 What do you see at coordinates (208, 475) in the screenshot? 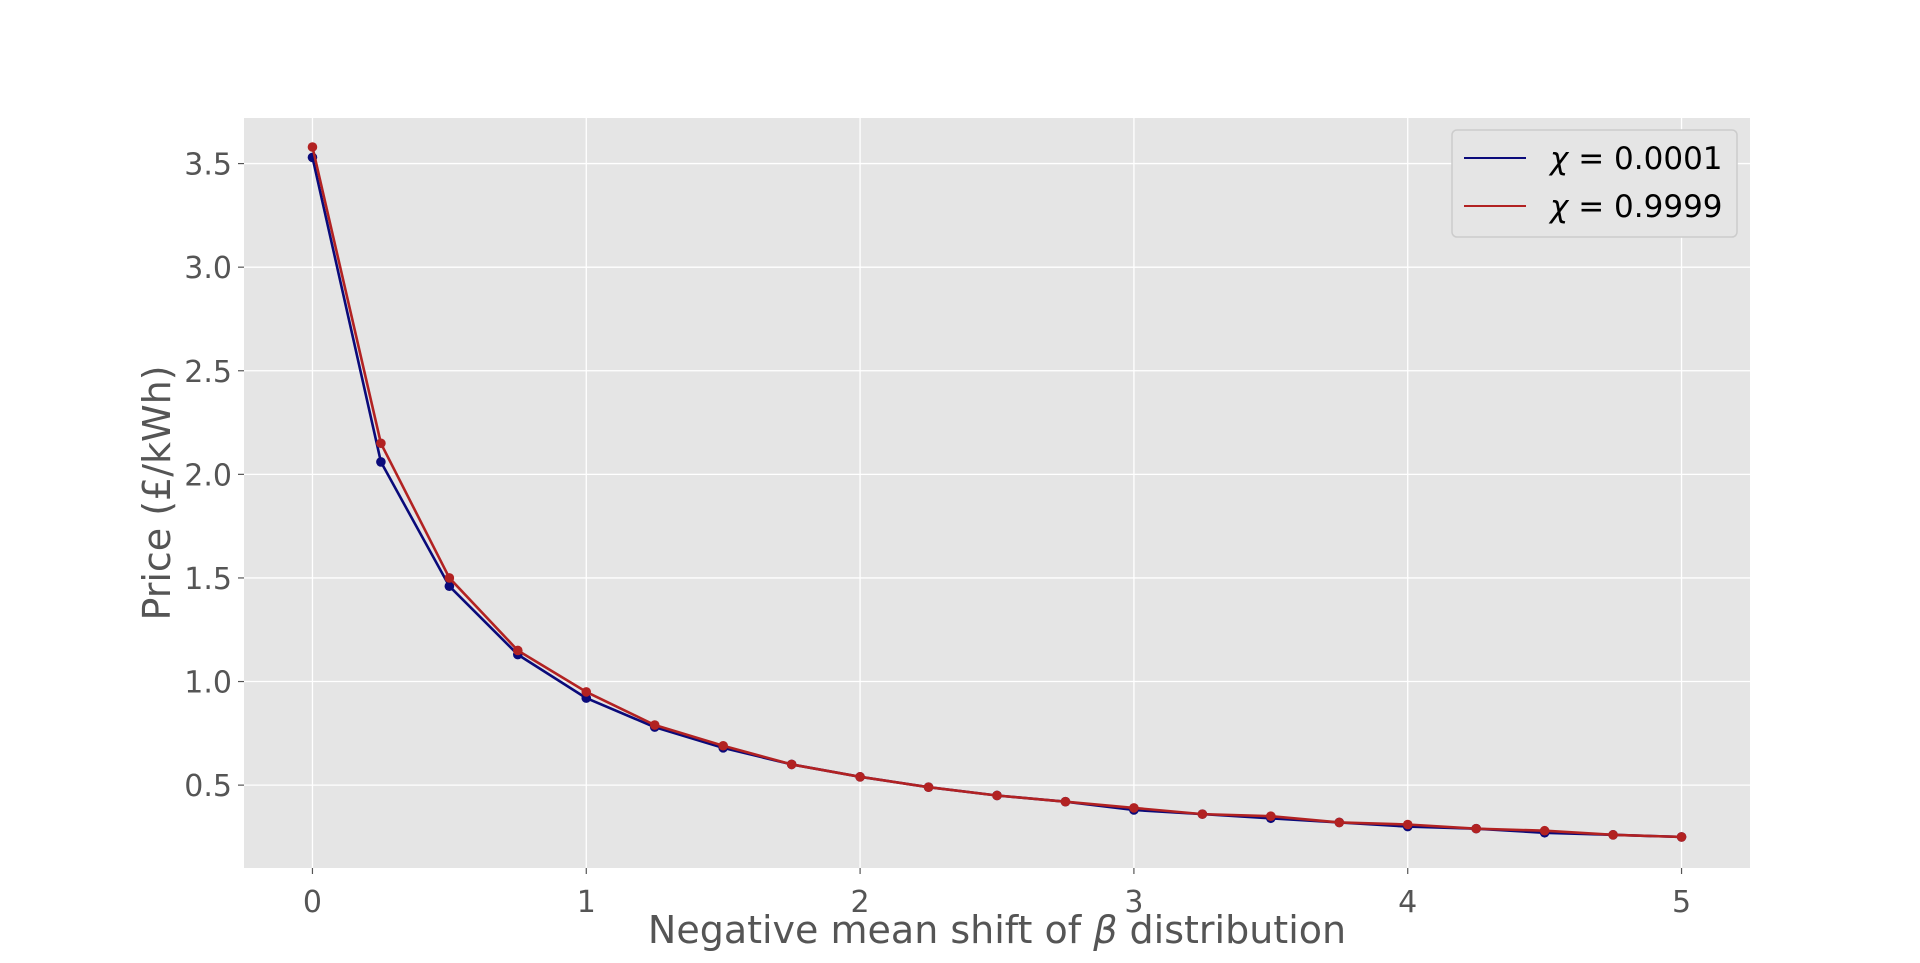
I see `y-tick-label: 2.0` at bounding box center [208, 475].